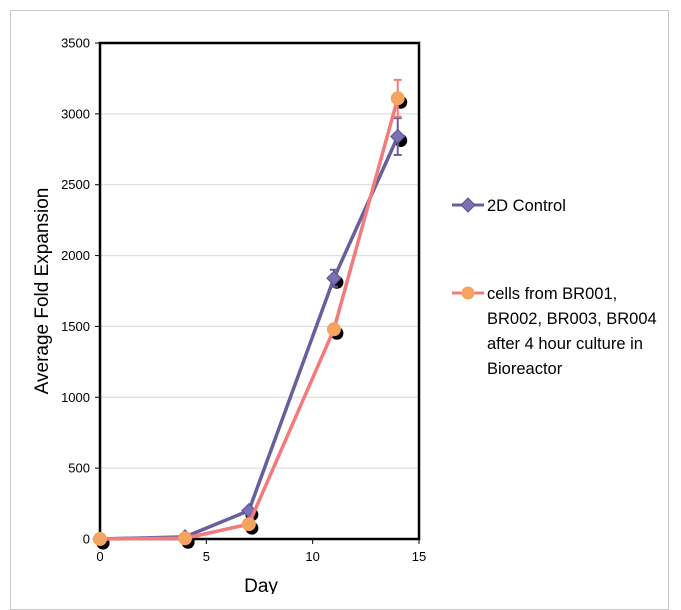 The image size is (681, 610). Describe the element at coordinates (565, 344) in the screenshot. I see `legend-label-bioreactor-line-3: after 4 hour culture in` at that location.